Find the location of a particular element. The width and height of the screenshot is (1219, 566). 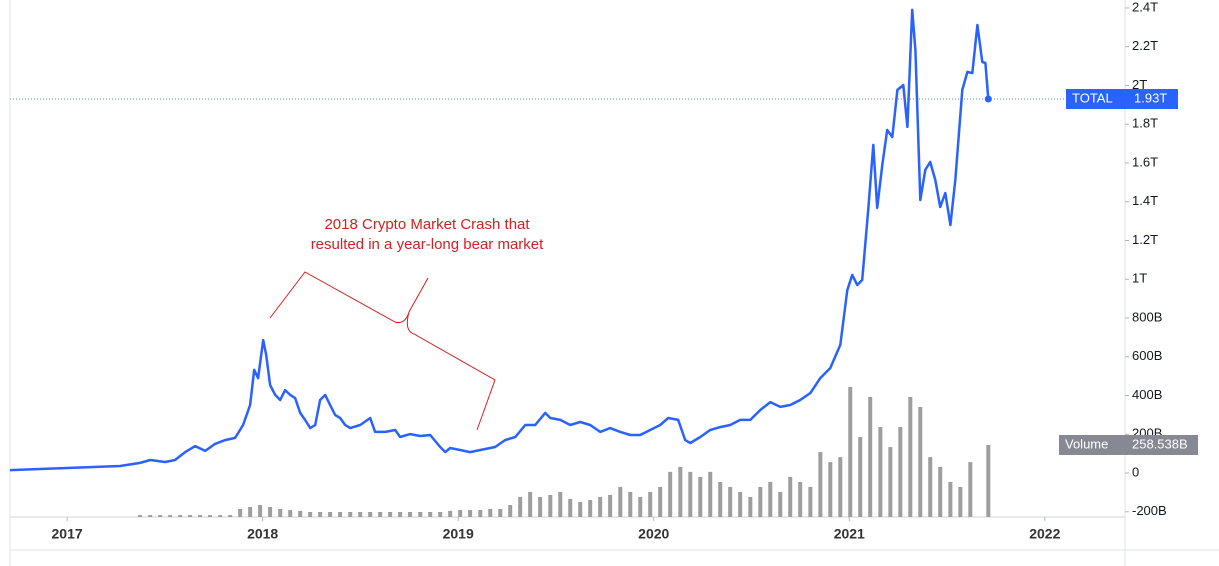

series-badge is located at coordinates (1122, 99).